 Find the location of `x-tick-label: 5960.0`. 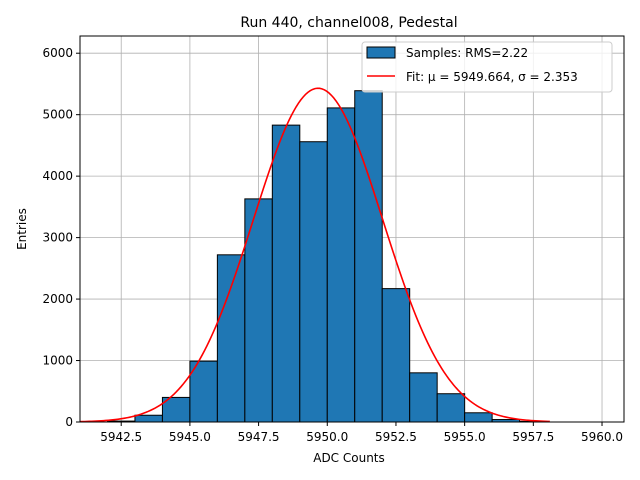

x-tick-label: 5960.0 is located at coordinates (602, 437).